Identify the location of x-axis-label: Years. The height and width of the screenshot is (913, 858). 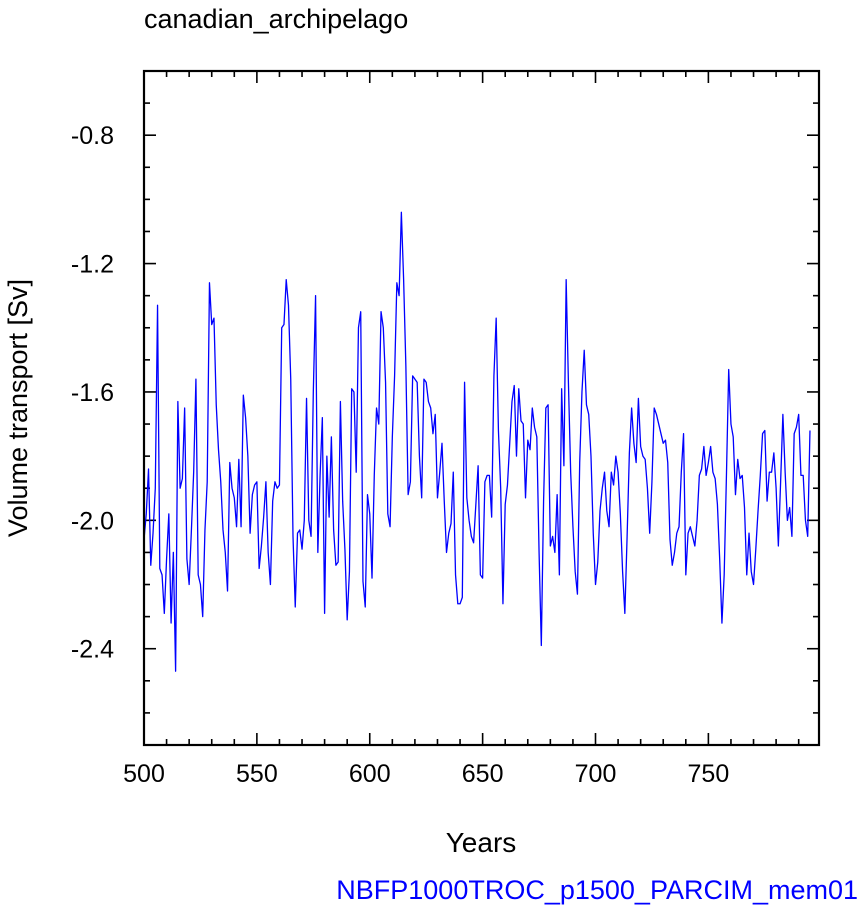
(481, 842).